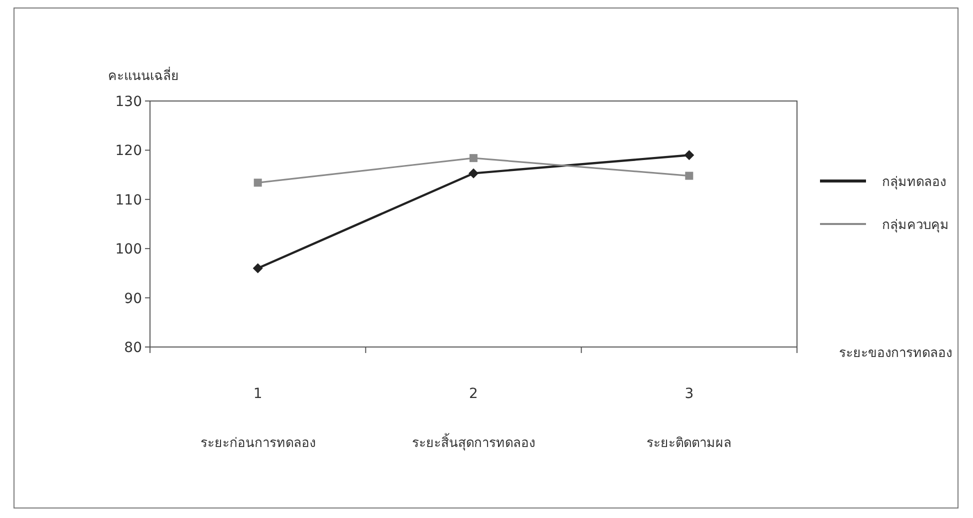 This screenshot has height=518, width=973. What do you see at coordinates (689, 394) in the screenshot?
I see `x-tick-label: 3` at bounding box center [689, 394].